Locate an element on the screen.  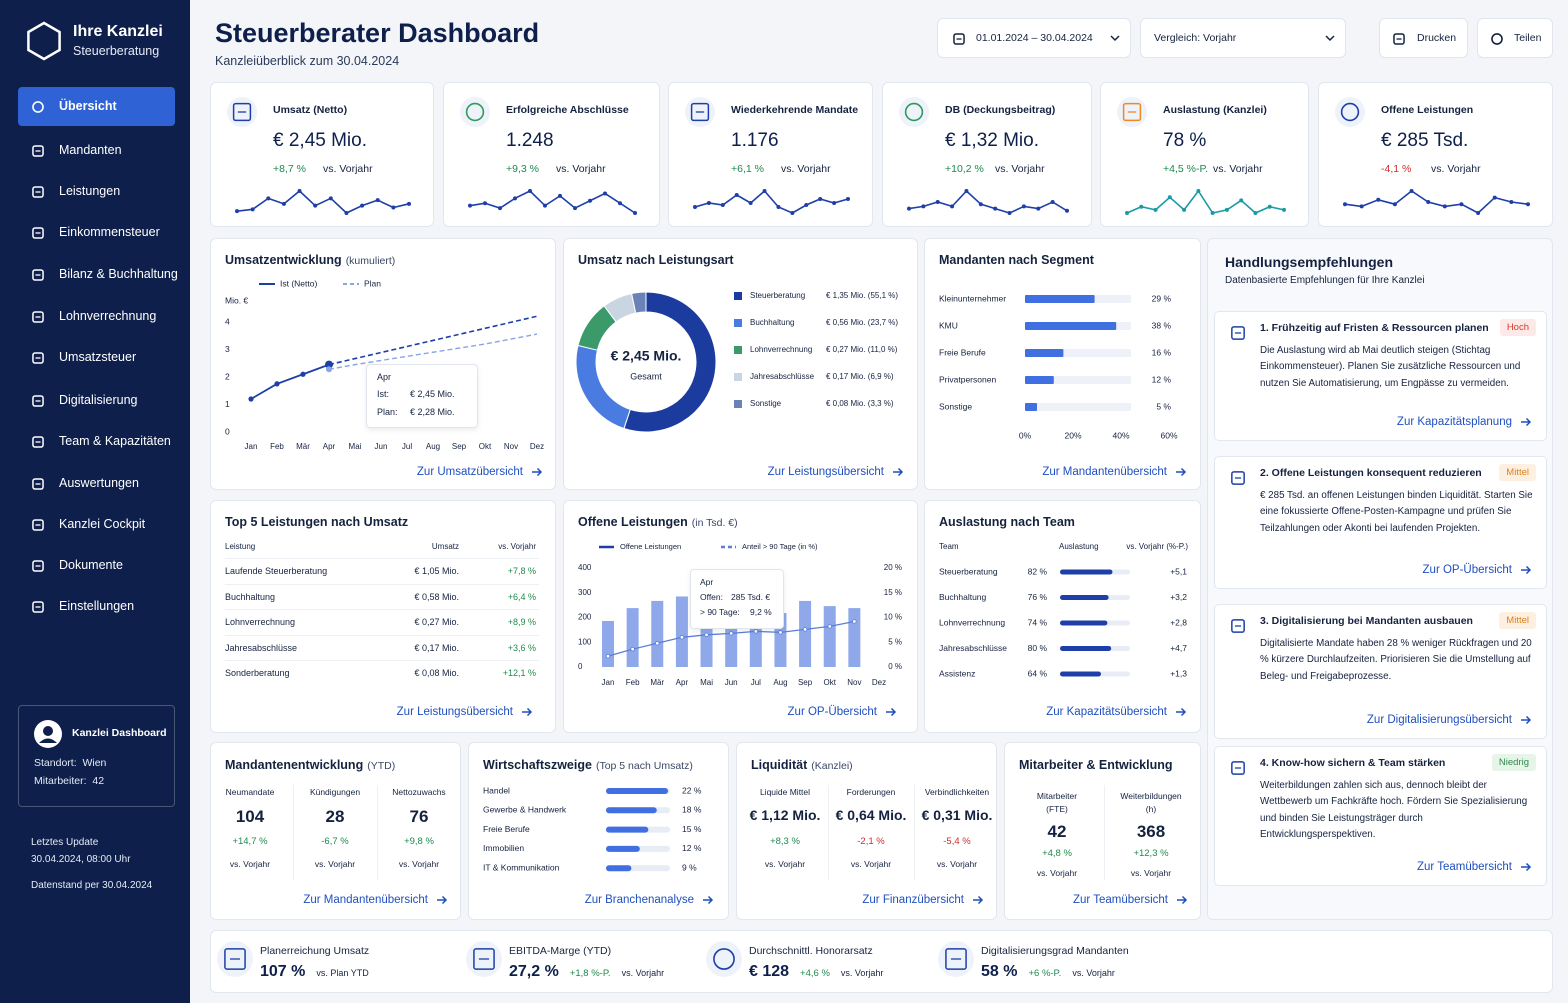
nav-item: Kanzlei Cockpit is located at coordinates (96, 524).